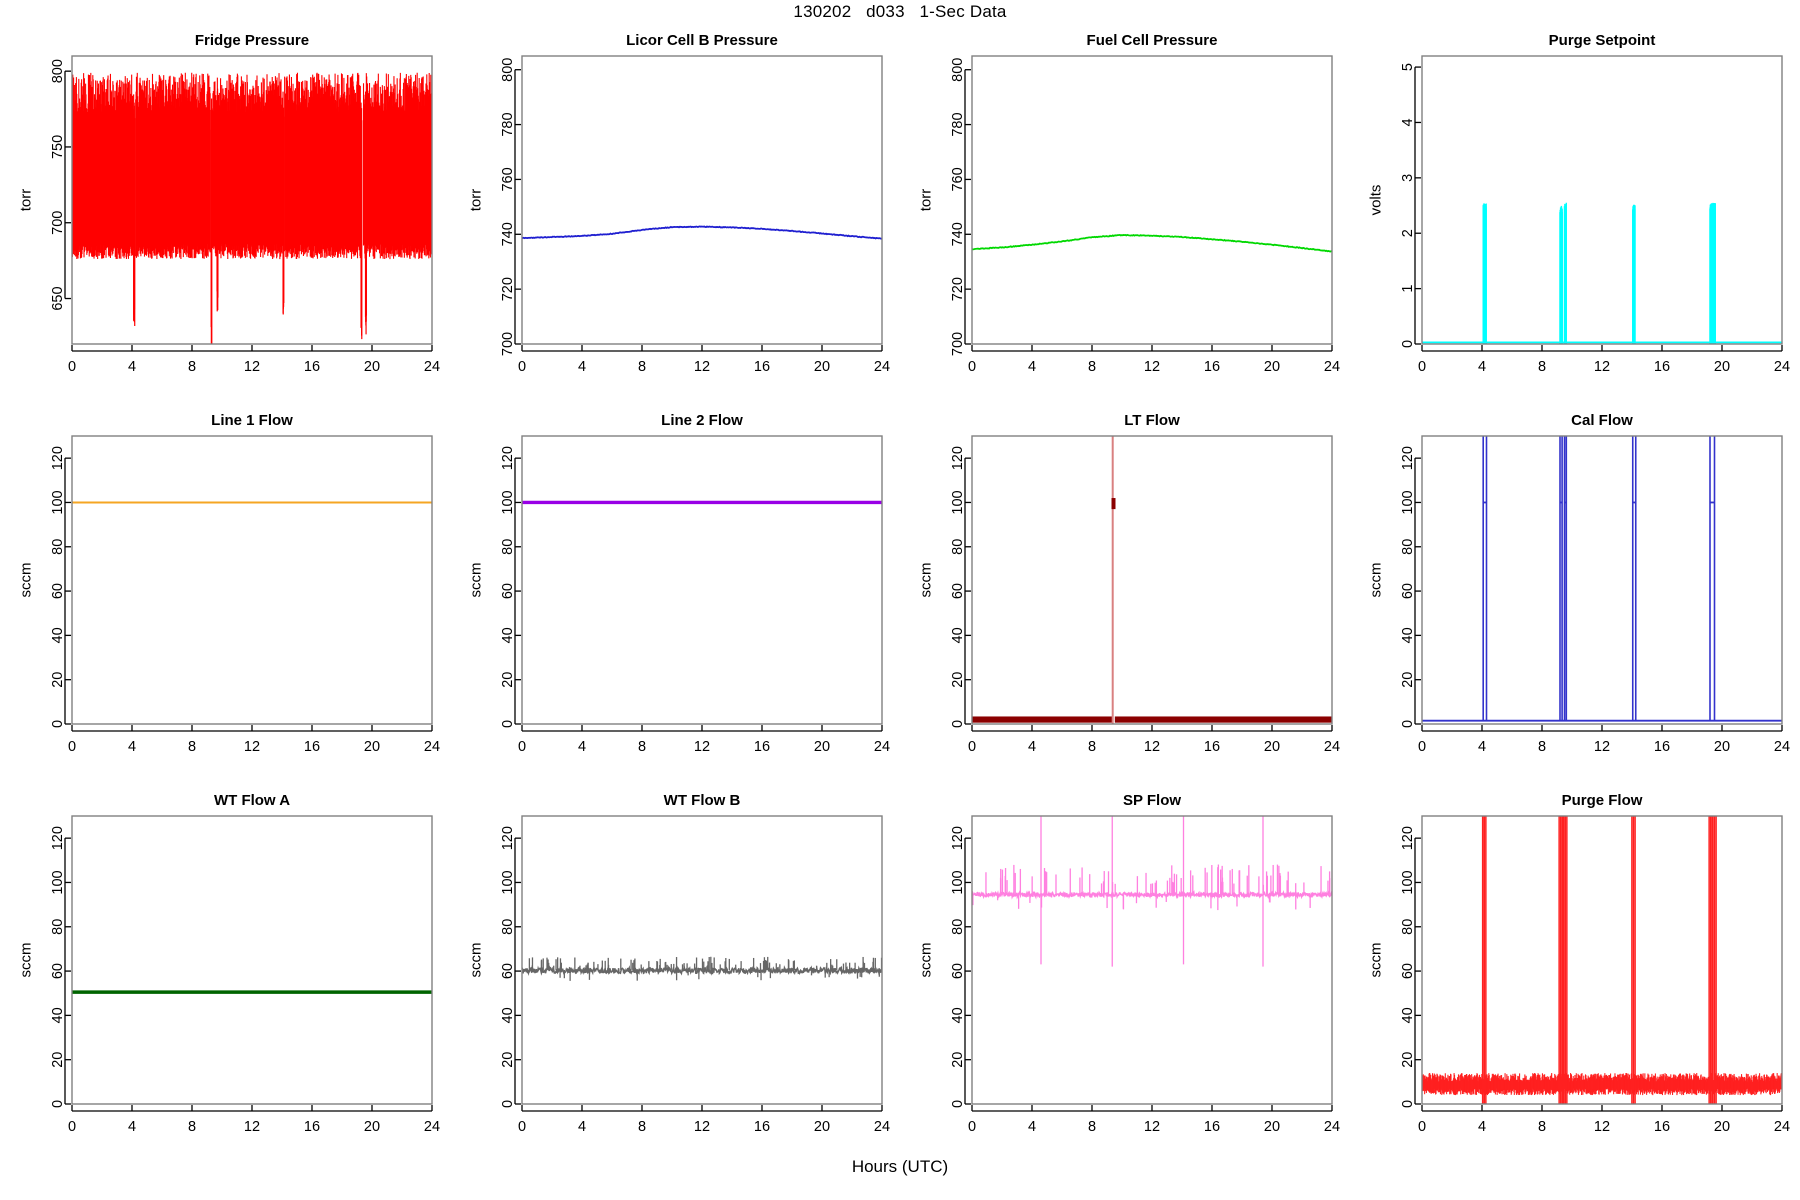 The image size is (1800, 1200). Describe the element at coordinates (1602, 40) in the screenshot. I see `panel-title: Purge Setpoint` at that location.